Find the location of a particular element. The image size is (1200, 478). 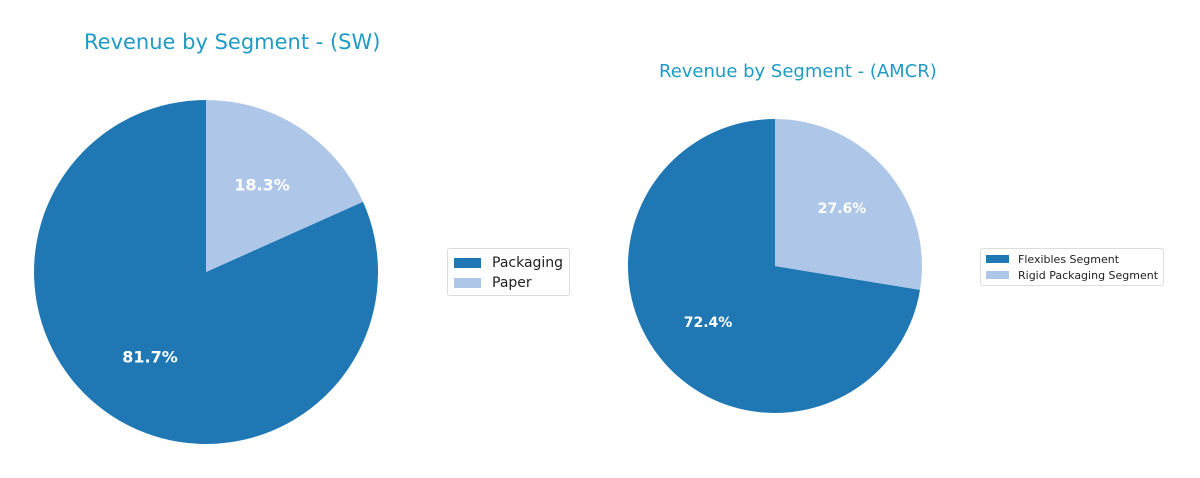

pie-slice-rigid-packaging is located at coordinates (848, 204).